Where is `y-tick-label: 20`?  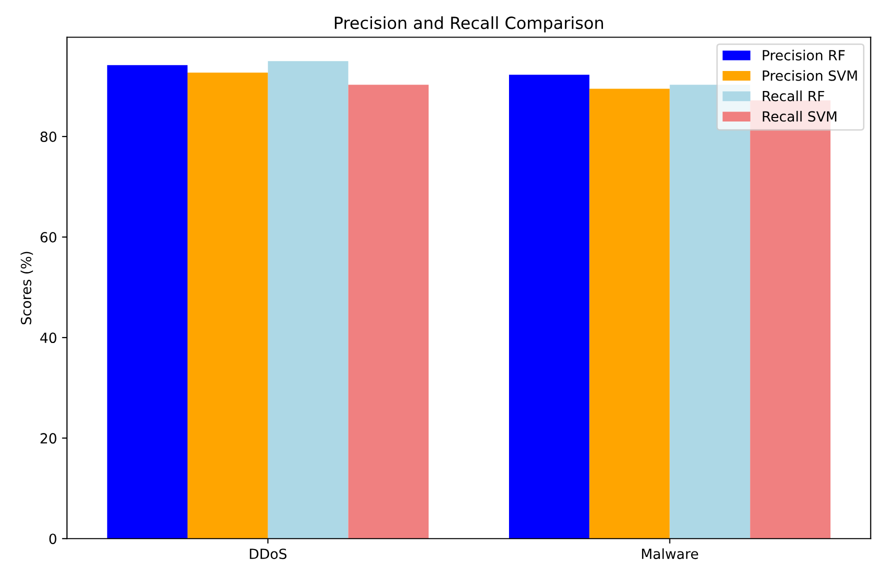
y-tick-label: 20 is located at coordinates (48, 438).